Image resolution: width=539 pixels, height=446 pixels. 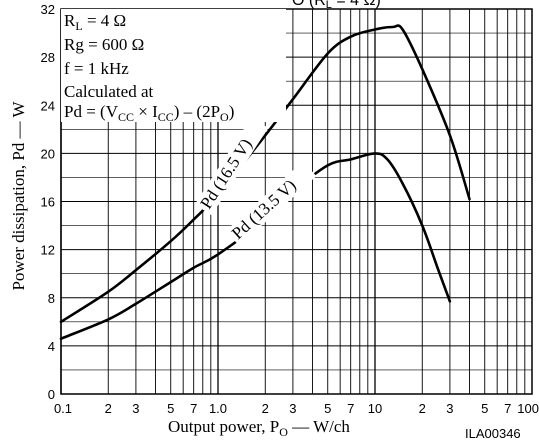 I want to click on series-label-16-5v-bg: Pd (16.5 V), so click(x=231, y=166).